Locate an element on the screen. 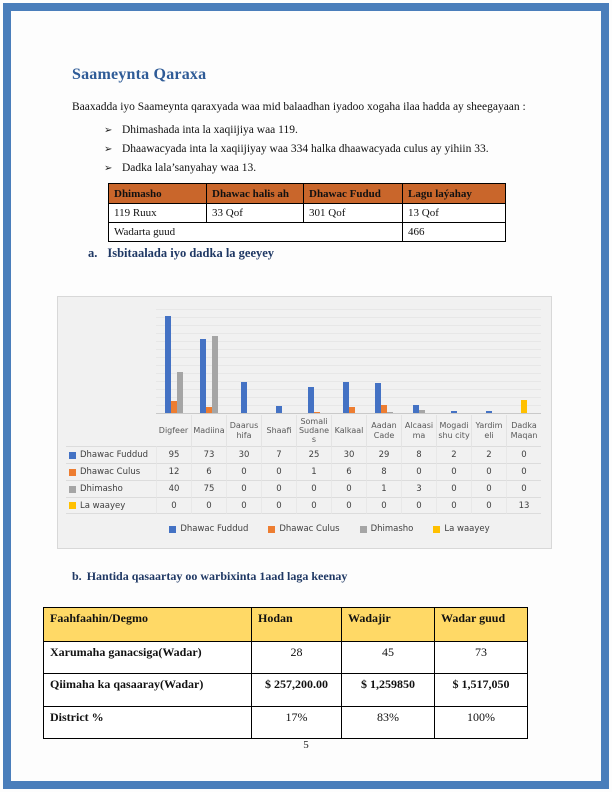 The width and height of the screenshot is (612, 792). bullet-text: Dhimashada inta la xaqiijiya waa 119. is located at coordinates (210, 130).